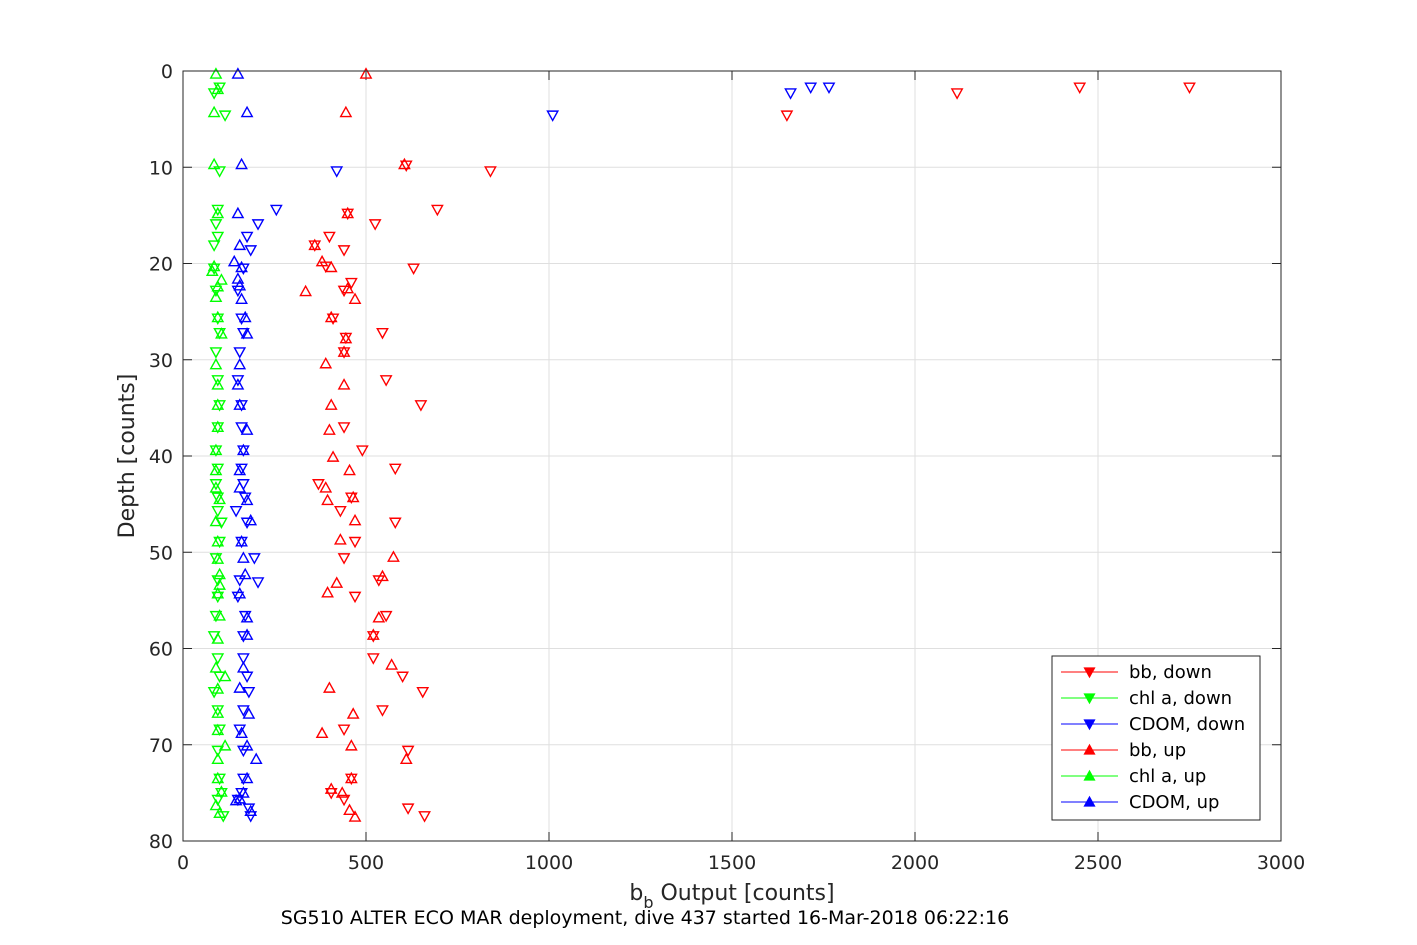 The width and height of the screenshot is (1417, 945). I want to click on x-axis-label: bb Output [counts], so click(731, 896).